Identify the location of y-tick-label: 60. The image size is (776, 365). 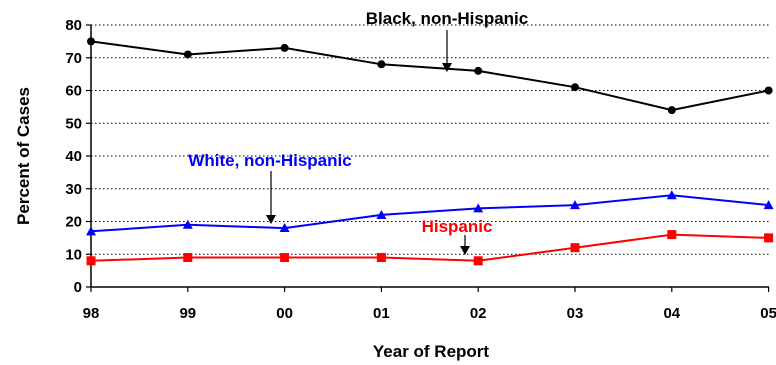
(73, 91).